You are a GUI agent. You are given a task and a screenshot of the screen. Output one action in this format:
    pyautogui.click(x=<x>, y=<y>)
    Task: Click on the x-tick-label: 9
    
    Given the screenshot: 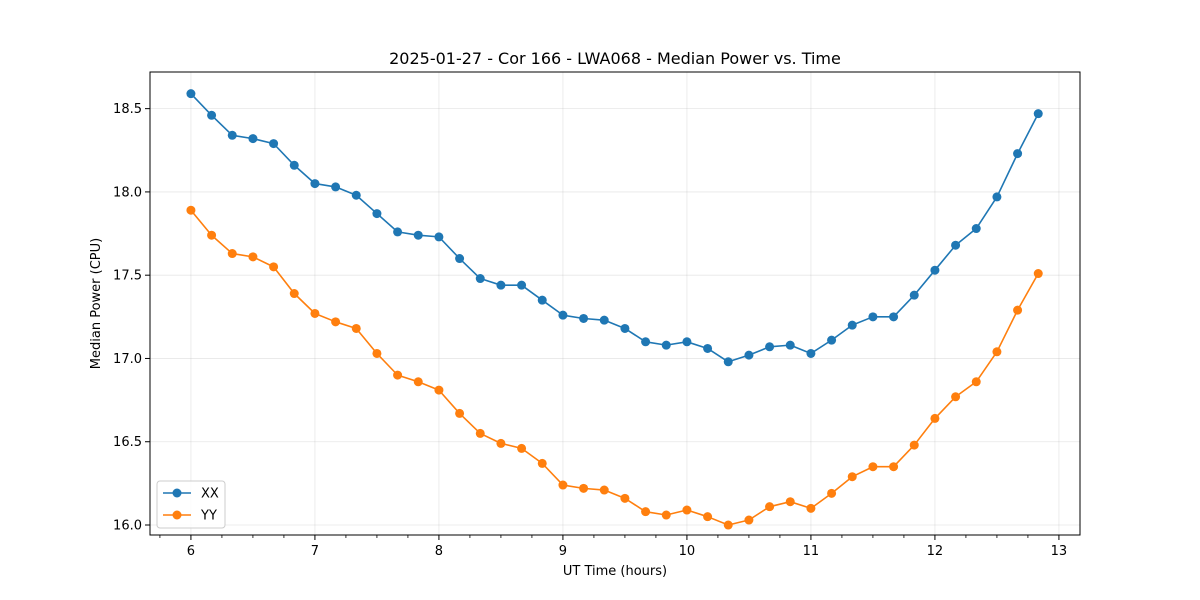 What is the action you would take?
    pyautogui.click(x=563, y=551)
    